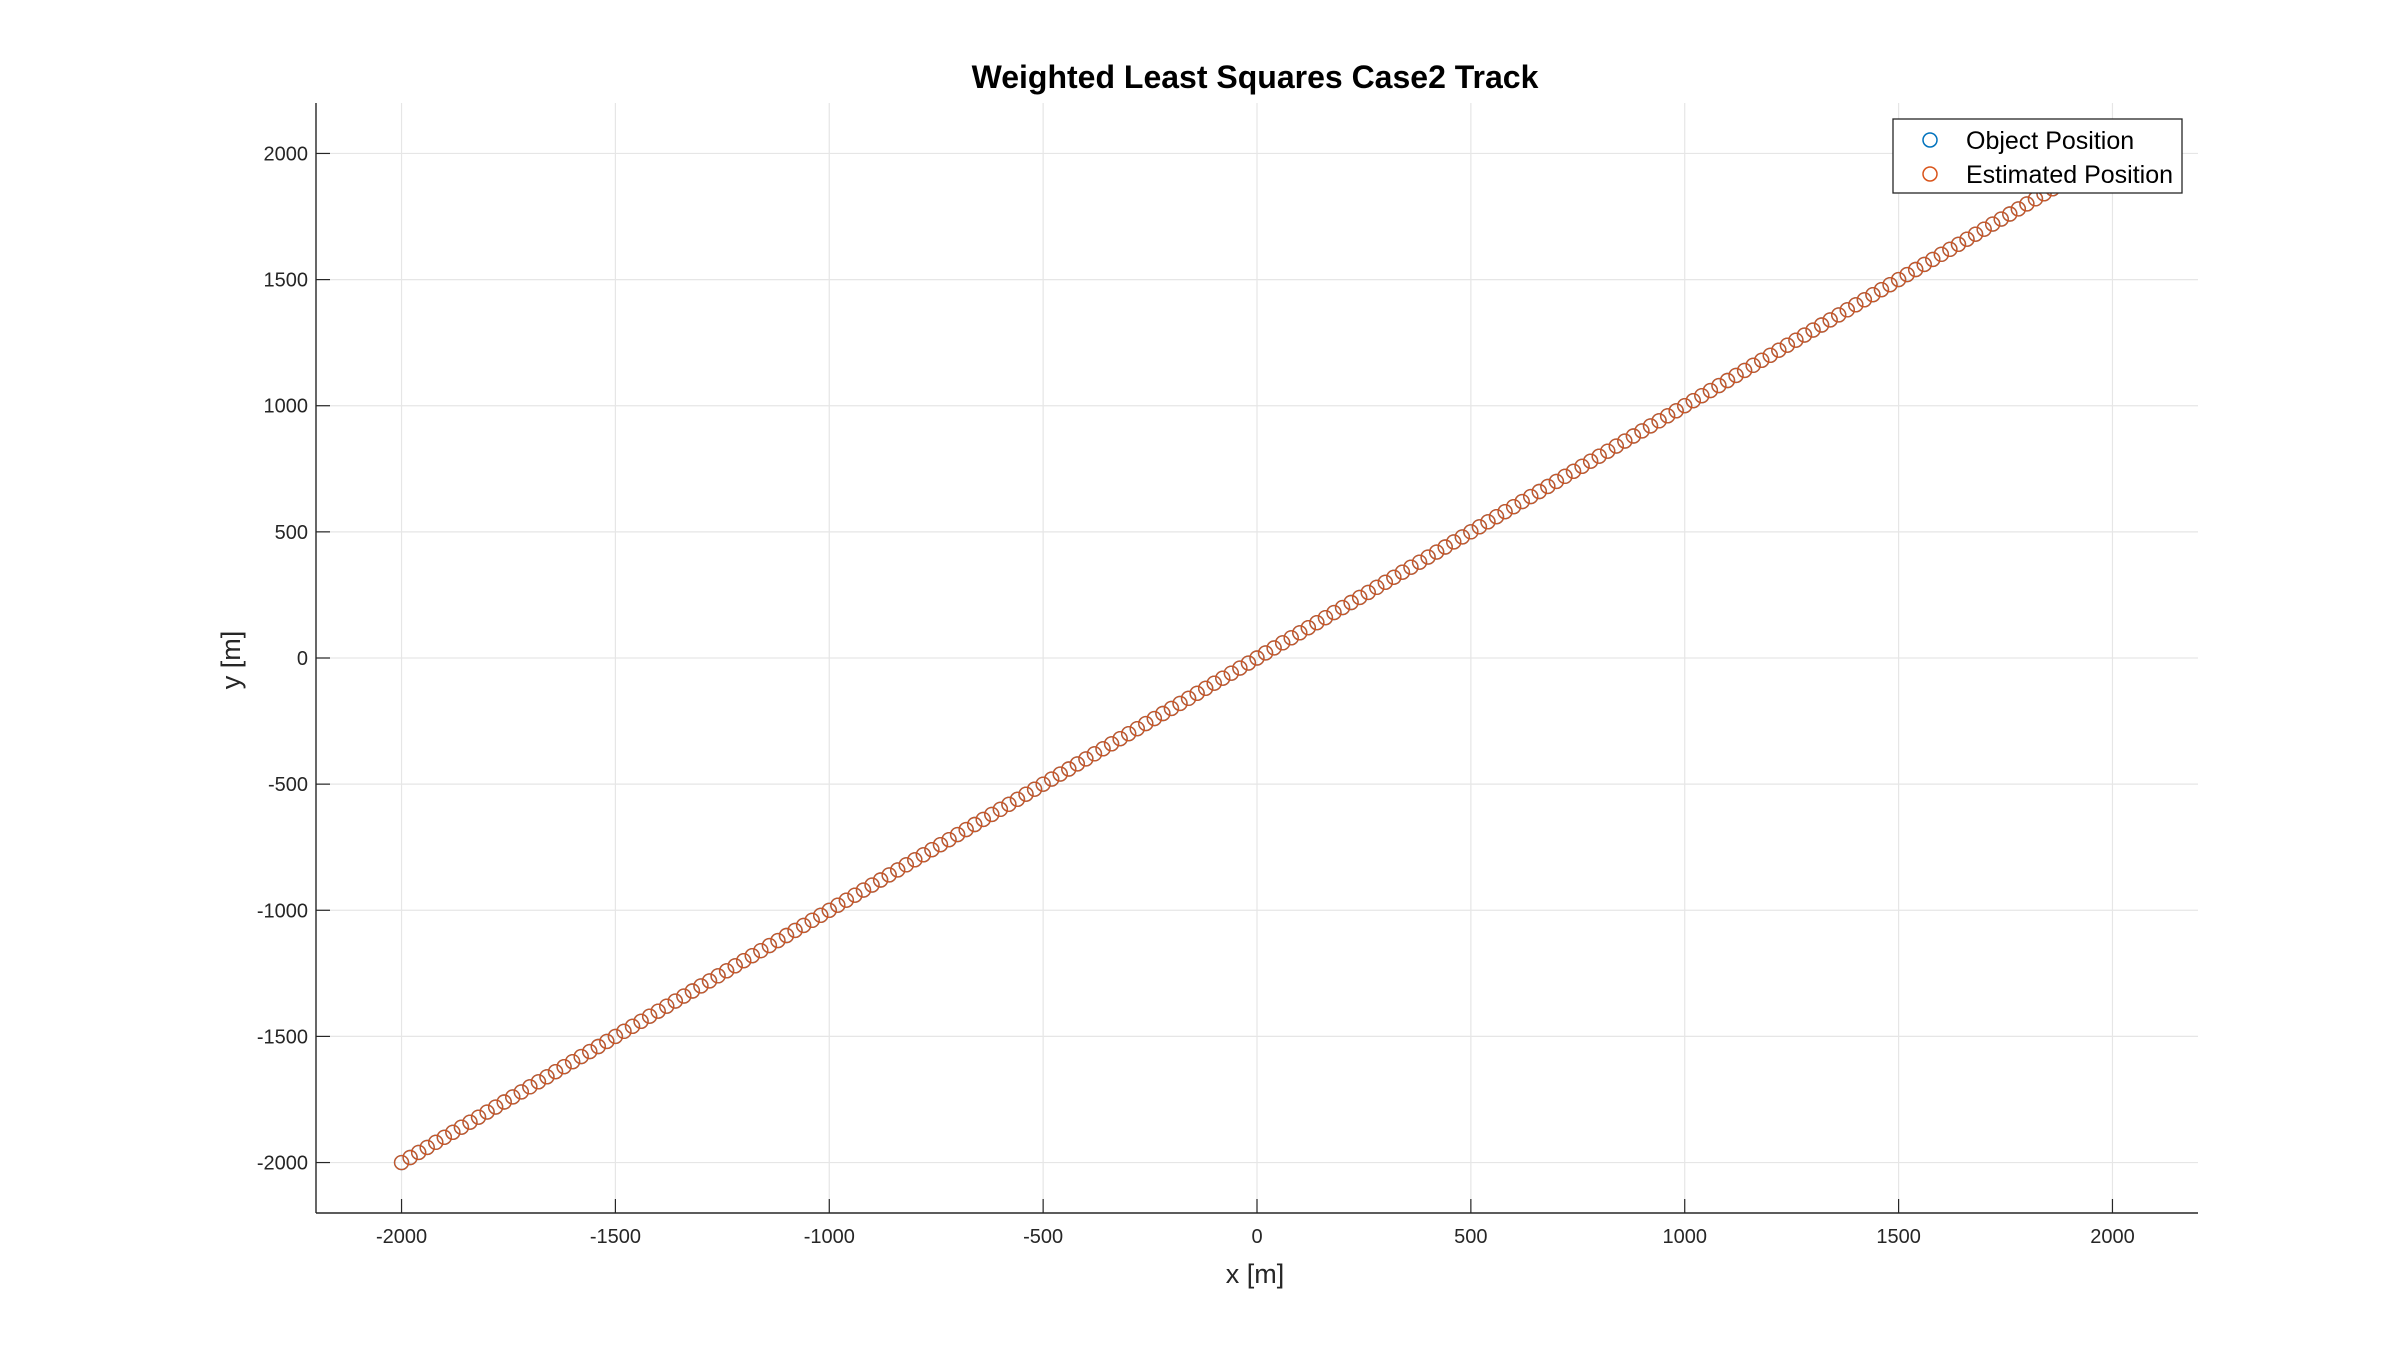 The image size is (2400, 1350). What do you see at coordinates (1930, 140) in the screenshot?
I see `legend-marker-object-position` at bounding box center [1930, 140].